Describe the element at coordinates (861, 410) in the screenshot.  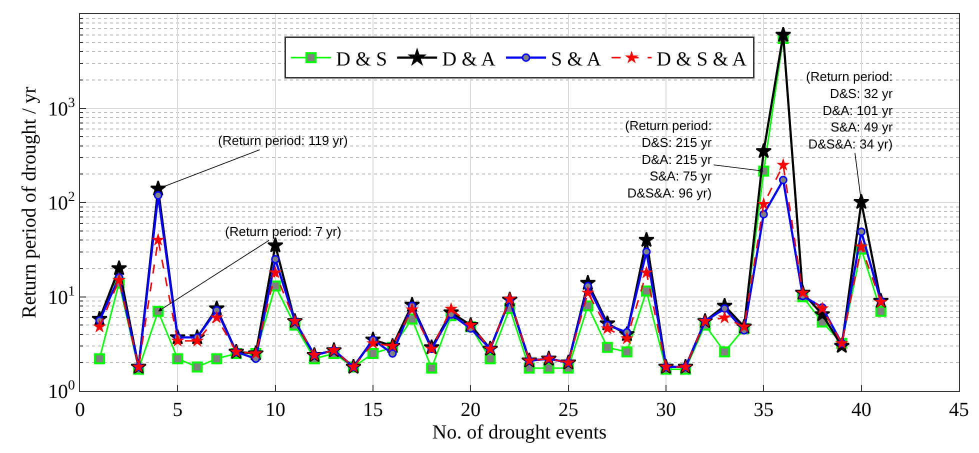
I see `x-tick-label: 40` at that location.